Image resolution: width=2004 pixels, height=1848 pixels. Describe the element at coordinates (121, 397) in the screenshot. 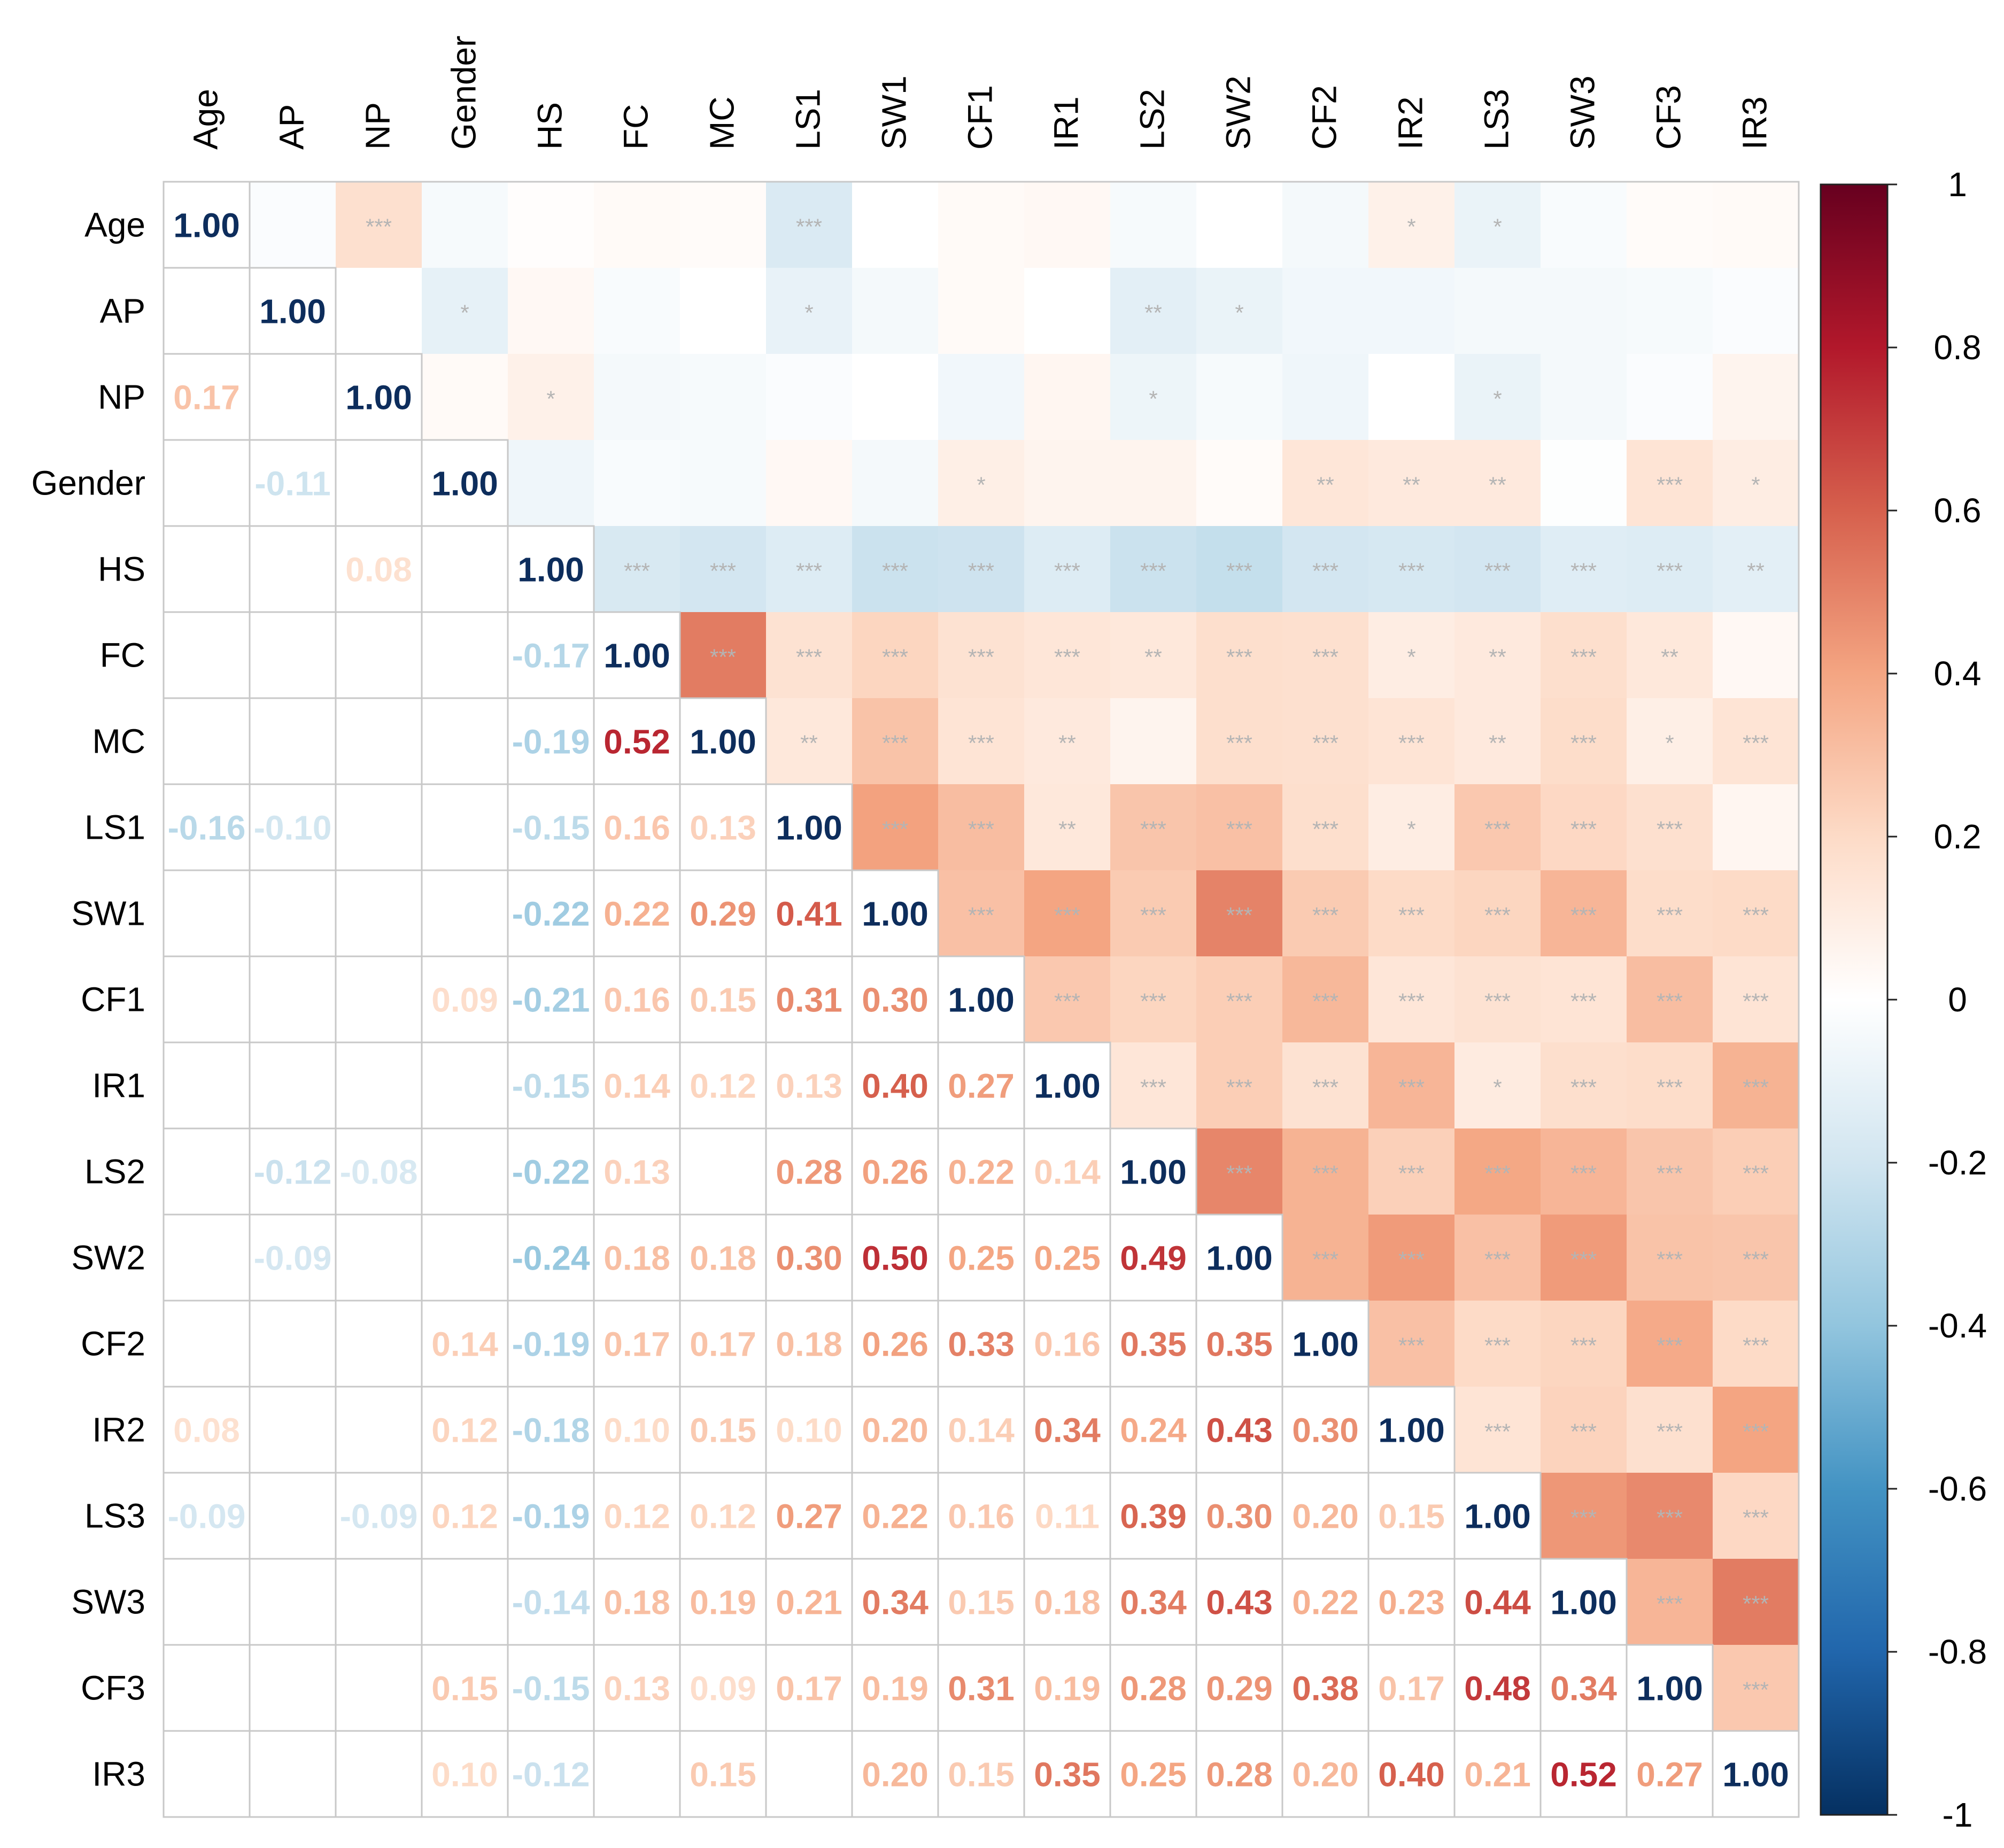

I see `row-label-NP: NP` at that location.